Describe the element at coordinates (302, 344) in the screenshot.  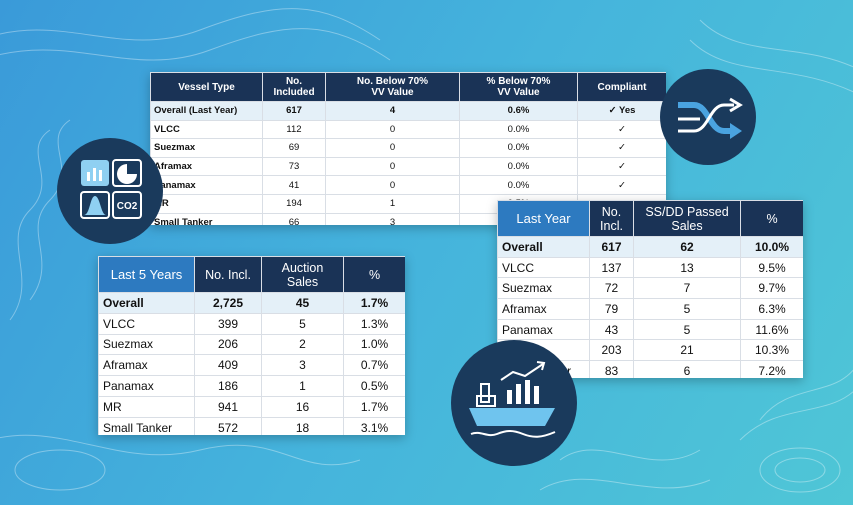
I see `cell-sales: 2` at that location.